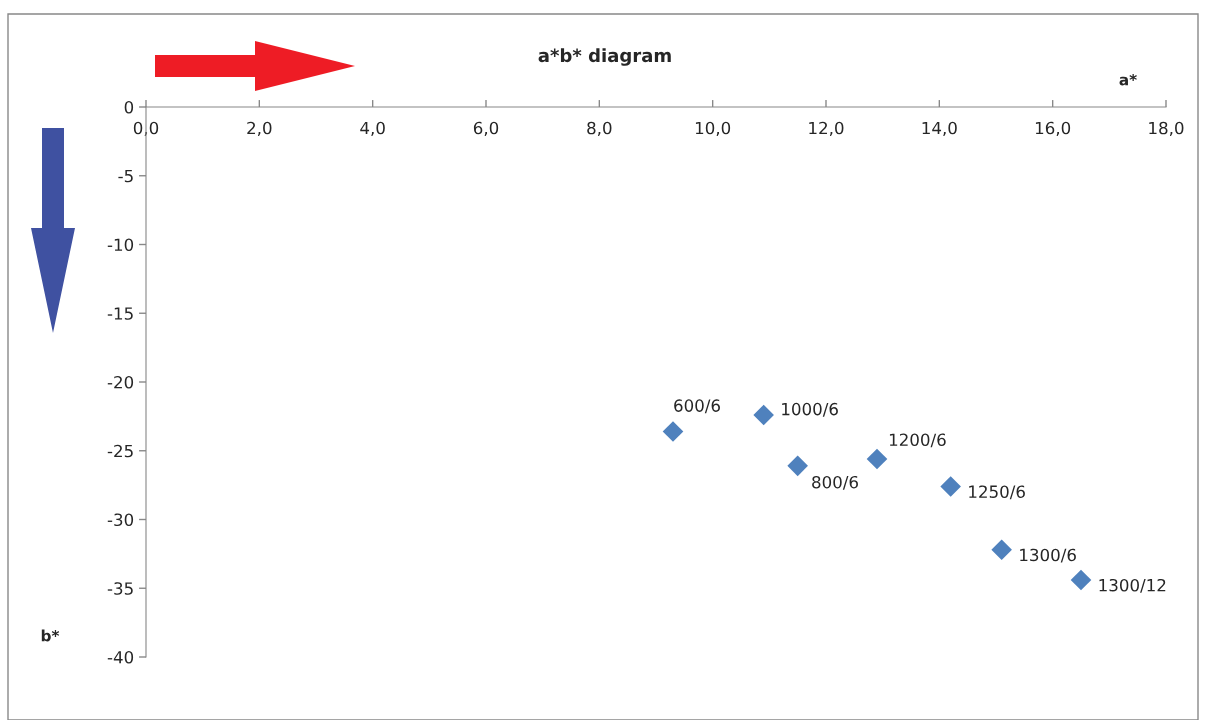  Describe the element at coordinates (1132, 585) in the screenshot. I see `annotation: 1300/12` at that location.